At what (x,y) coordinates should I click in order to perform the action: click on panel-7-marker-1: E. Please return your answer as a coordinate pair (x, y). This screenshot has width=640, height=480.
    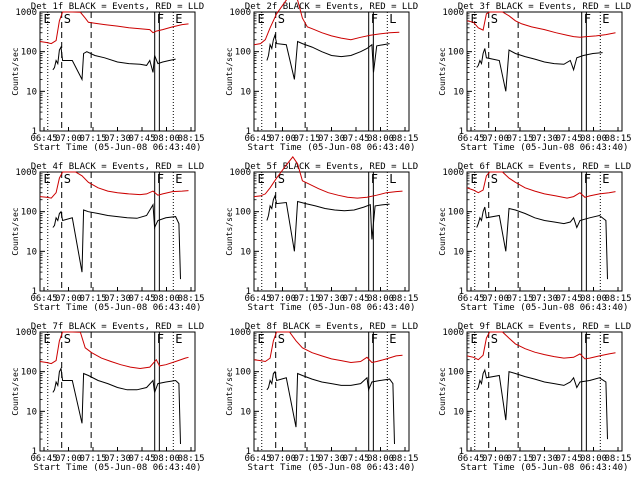
    Looking at the image, I should click on (47, 339).